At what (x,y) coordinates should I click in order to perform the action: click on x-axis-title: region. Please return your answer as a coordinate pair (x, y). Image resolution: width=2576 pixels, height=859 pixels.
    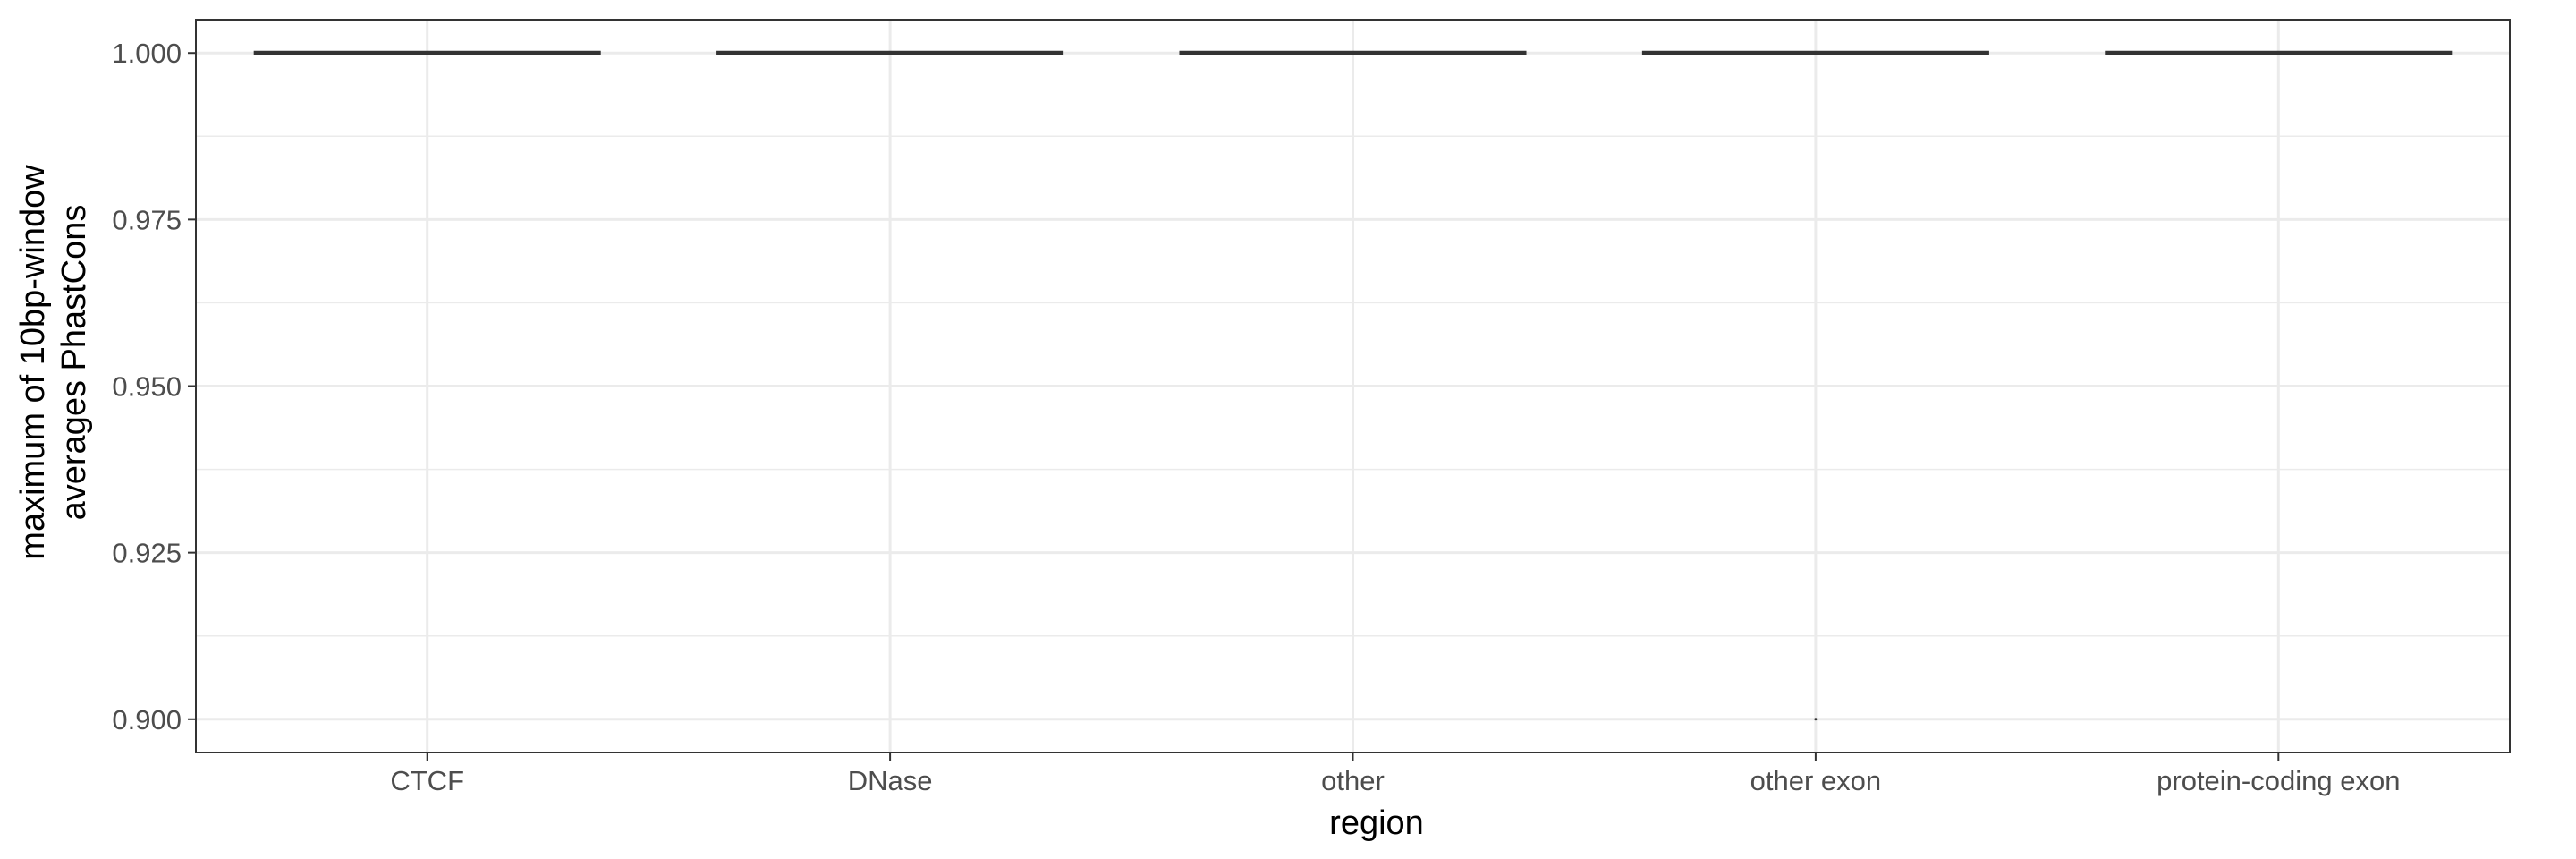
    Looking at the image, I should click on (1376, 823).